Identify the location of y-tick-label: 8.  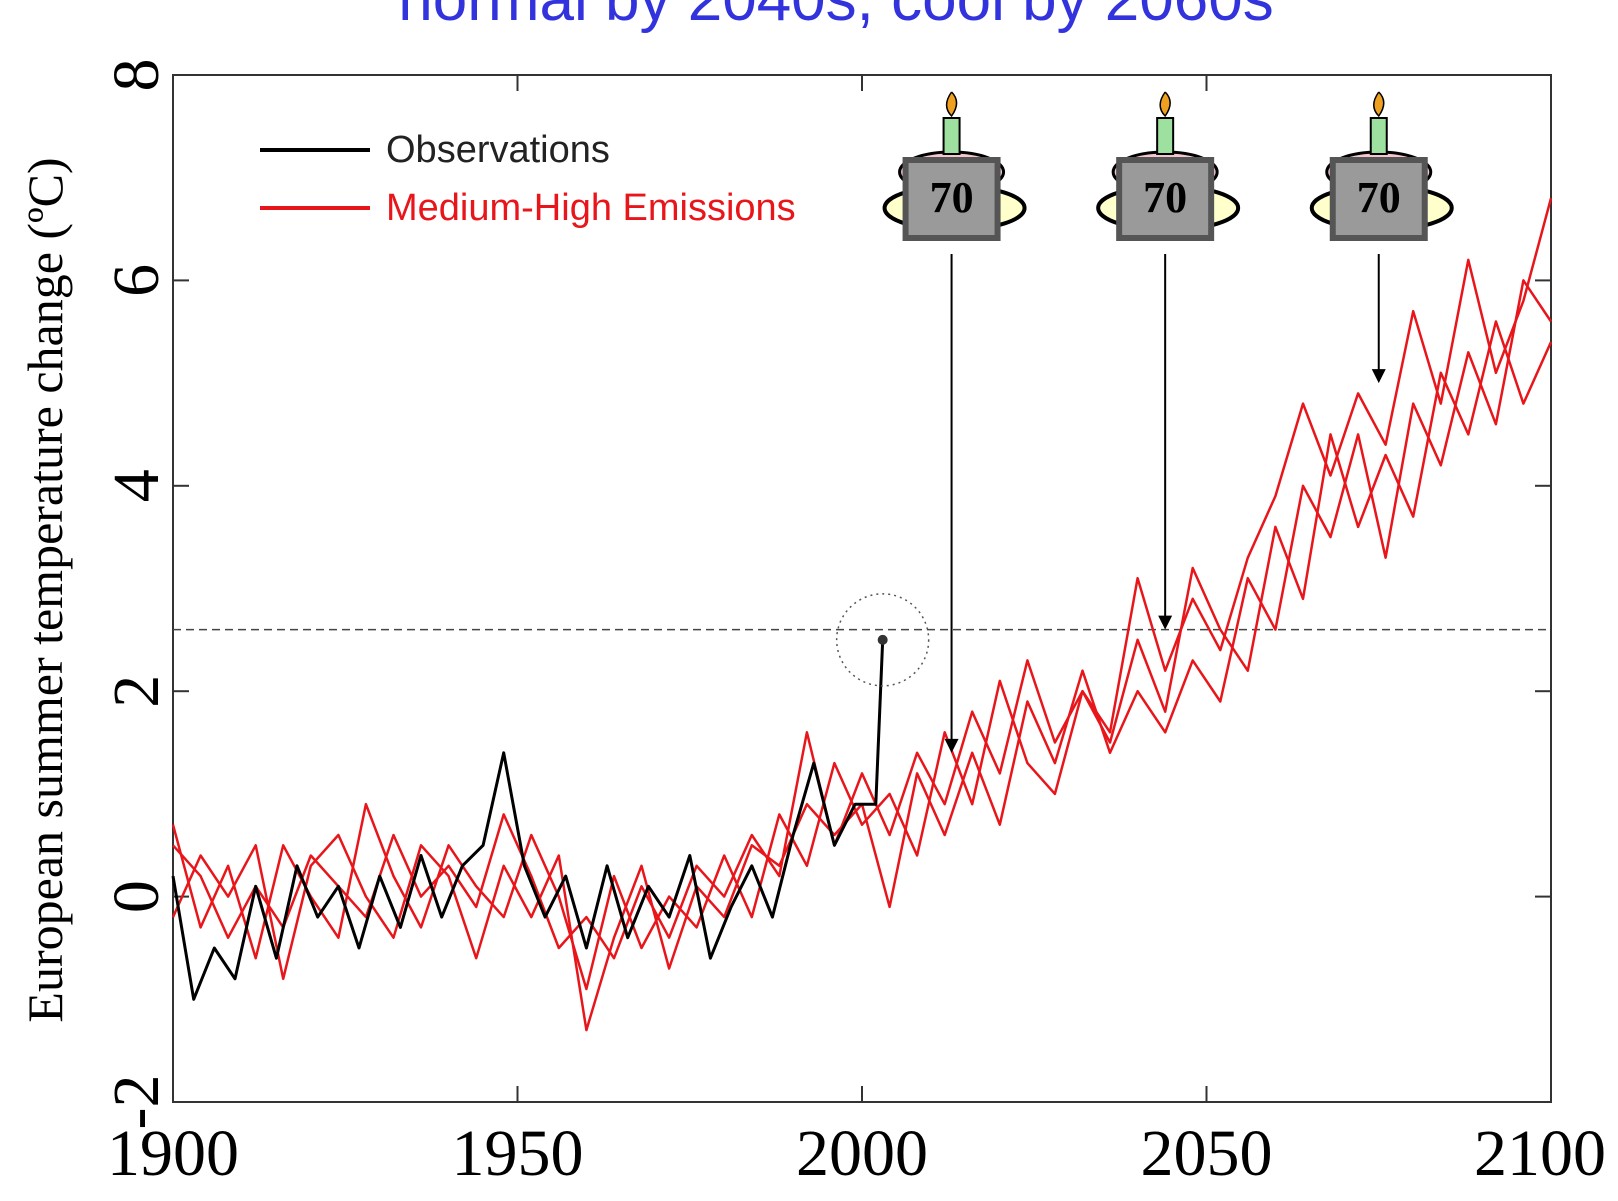
(136, 75).